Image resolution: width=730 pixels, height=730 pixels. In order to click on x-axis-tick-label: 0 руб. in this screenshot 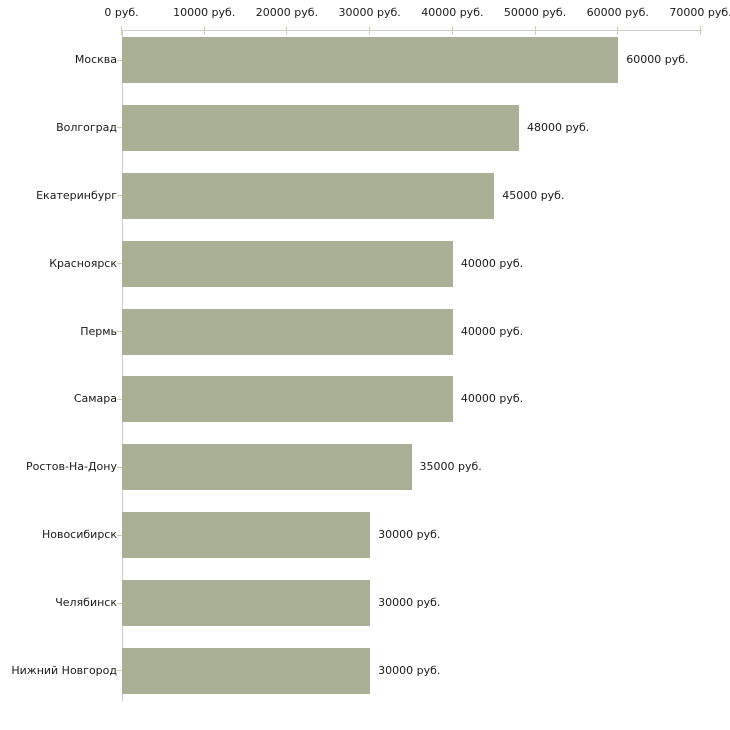, I will do `click(121, 12)`.